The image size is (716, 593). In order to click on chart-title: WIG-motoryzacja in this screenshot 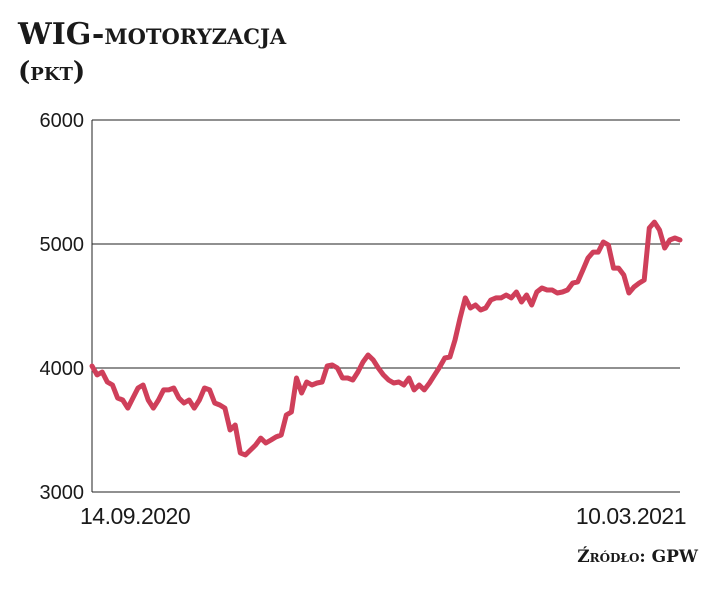, I will do `click(152, 34)`.